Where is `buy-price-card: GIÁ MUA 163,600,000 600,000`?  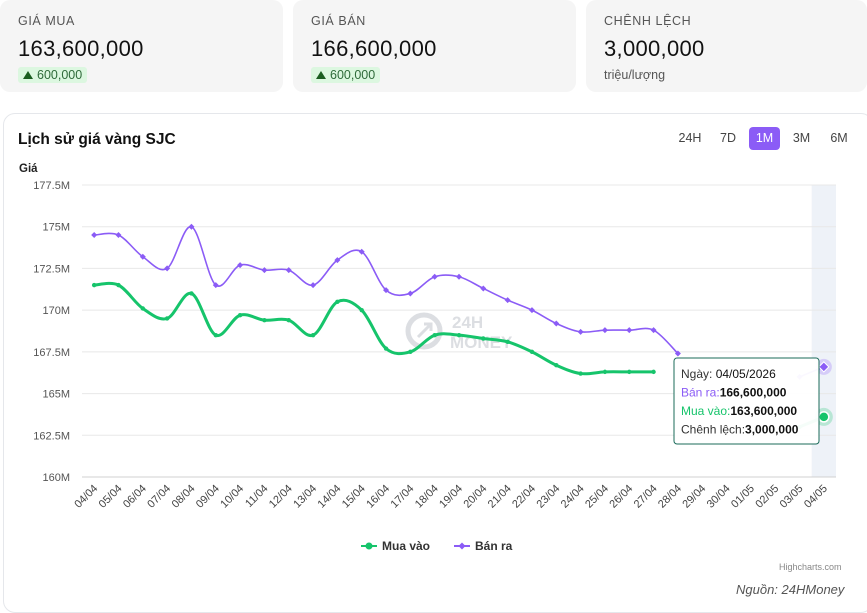 buy-price-card: GIÁ MUA 163,600,000 600,000 is located at coordinates (141, 46).